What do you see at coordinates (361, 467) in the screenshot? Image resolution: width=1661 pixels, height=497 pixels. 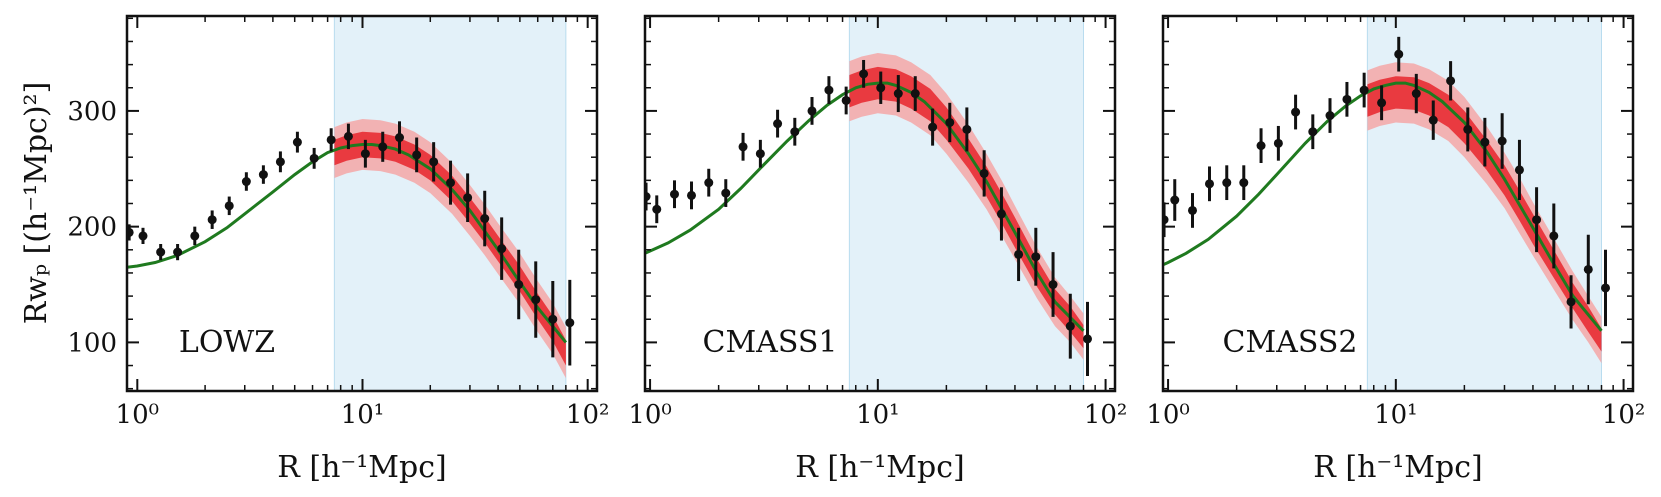 I see `x-axis-title-lowz: R [h⁻¹Mpc]` at bounding box center [361, 467].